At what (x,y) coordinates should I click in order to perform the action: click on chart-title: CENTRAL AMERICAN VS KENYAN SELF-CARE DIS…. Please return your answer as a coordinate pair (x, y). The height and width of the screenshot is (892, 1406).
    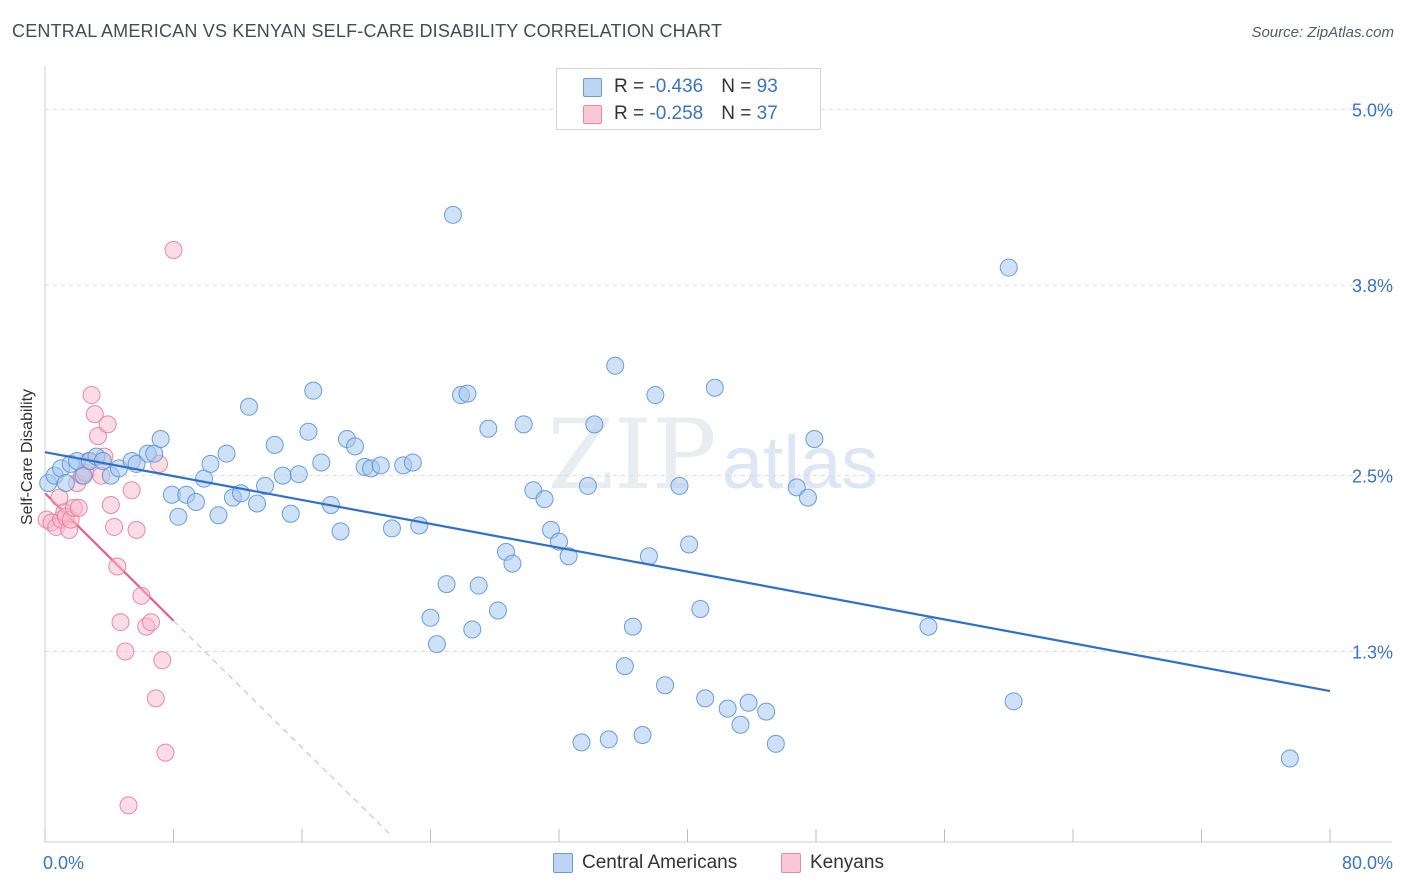
    Looking at the image, I should click on (367, 31).